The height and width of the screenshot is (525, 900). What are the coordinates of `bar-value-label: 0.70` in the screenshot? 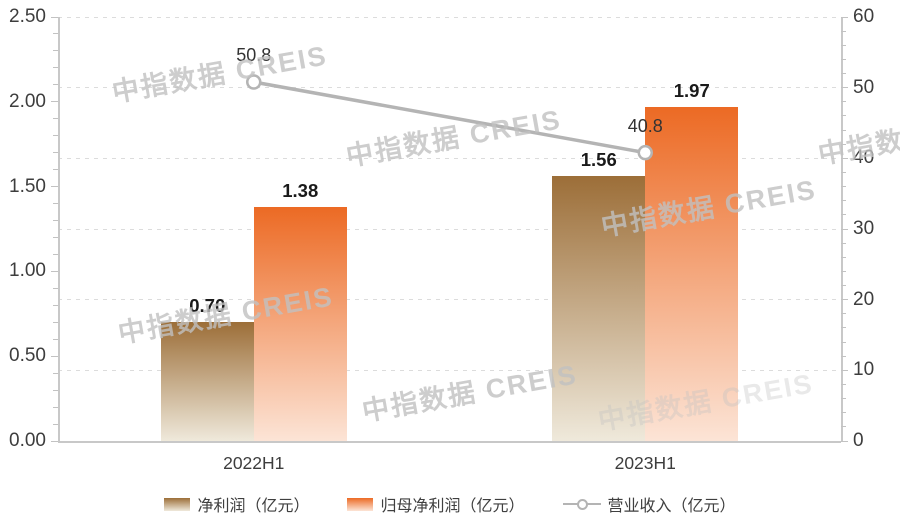 It's located at (207, 306).